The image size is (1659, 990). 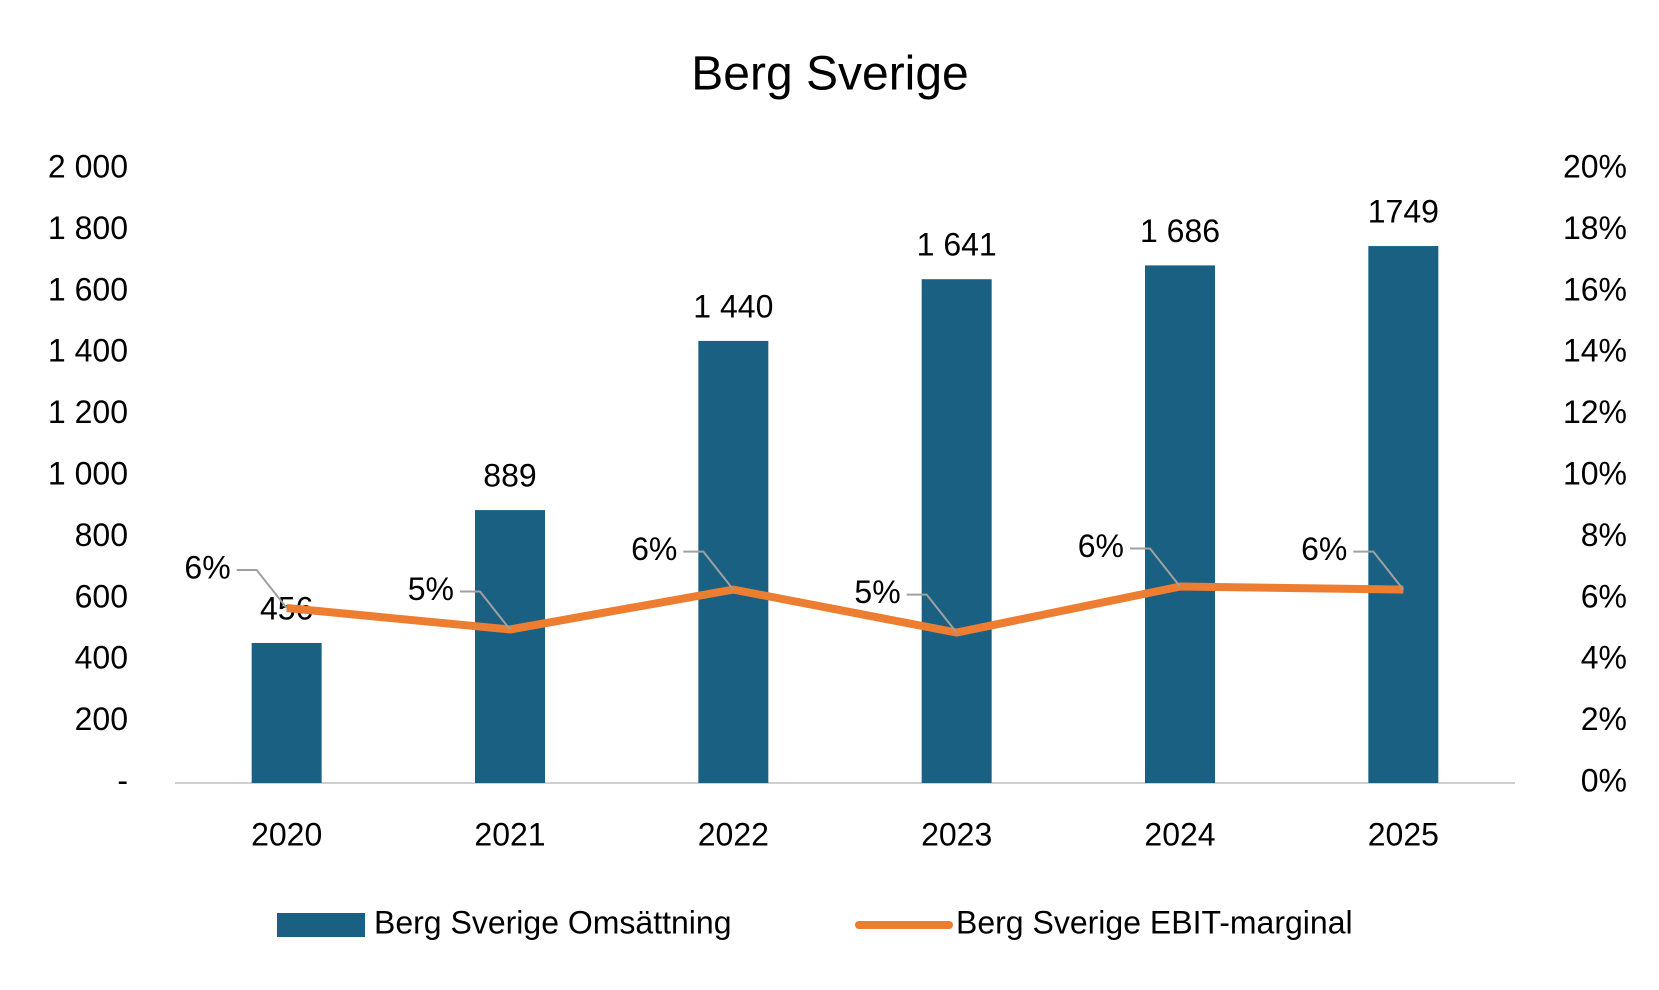 What do you see at coordinates (733, 834) in the screenshot?
I see `x-tick-label: 2022` at bounding box center [733, 834].